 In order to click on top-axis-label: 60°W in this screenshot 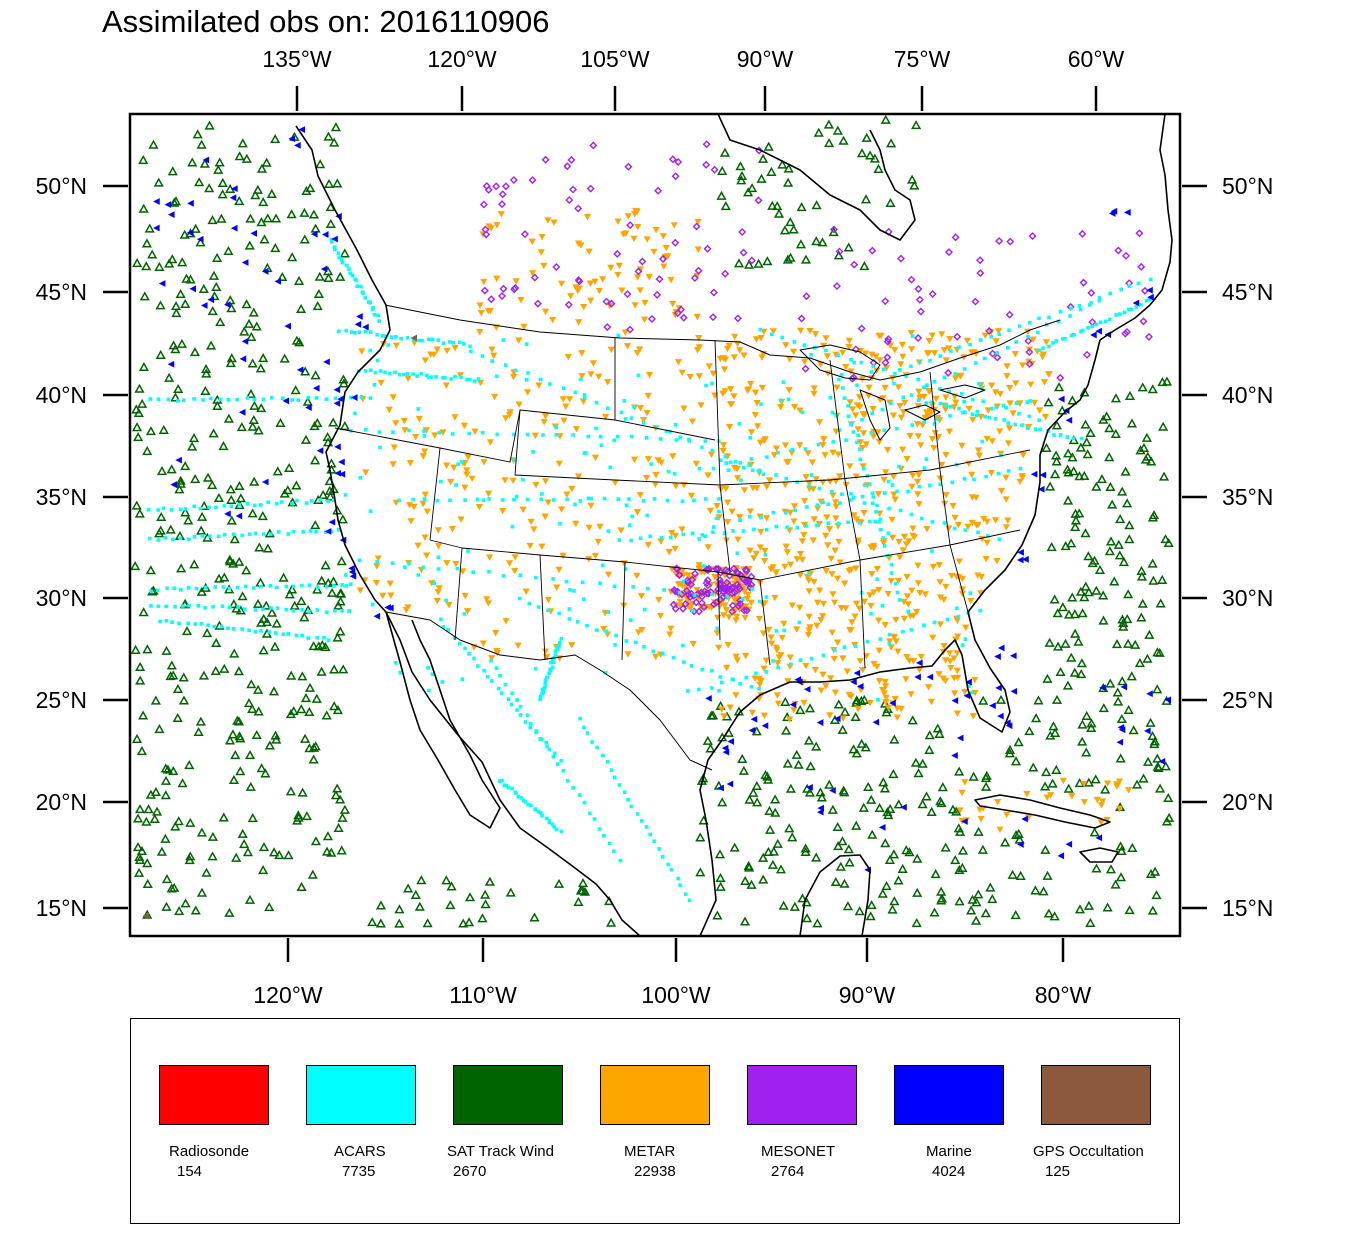, I will do `click(1096, 59)`.